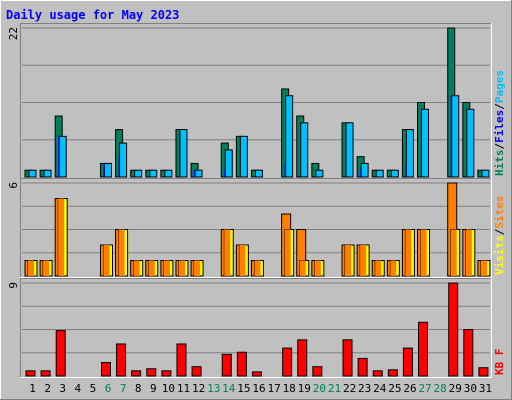  I want to click on legend-visits-sites: Visits/Sites, so click(499, 236).